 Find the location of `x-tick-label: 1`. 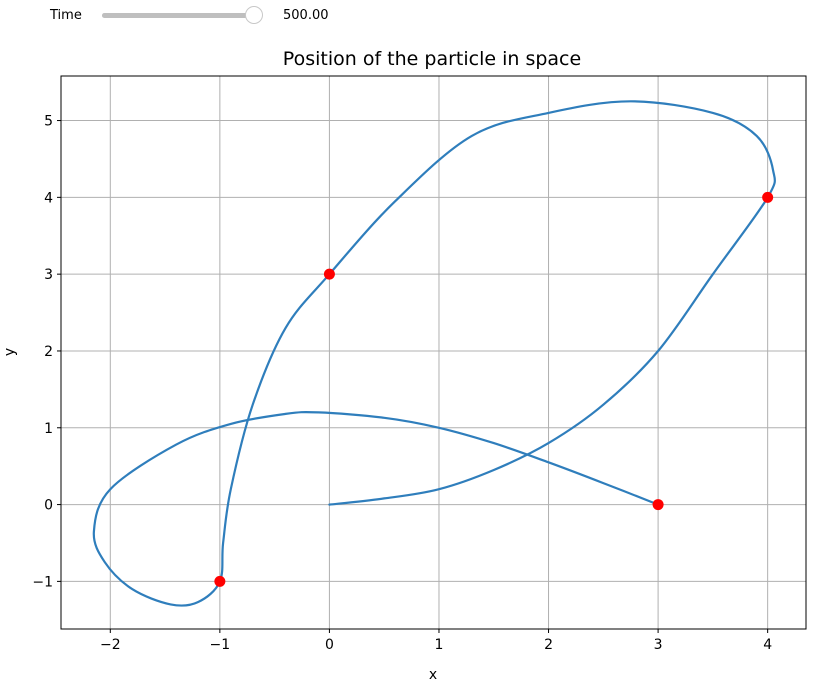

x-tick-label: 1 is located at coordinates (439, 645).